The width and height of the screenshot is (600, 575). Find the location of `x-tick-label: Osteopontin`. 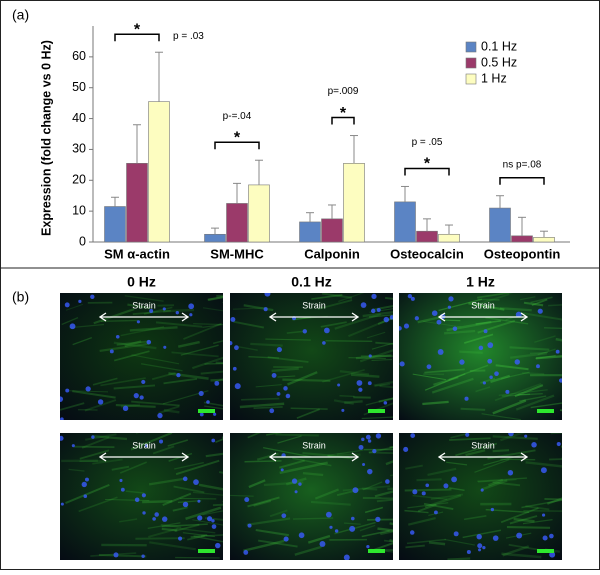

x-tick-label: Osteopontin is located at coordinates (522, 253).